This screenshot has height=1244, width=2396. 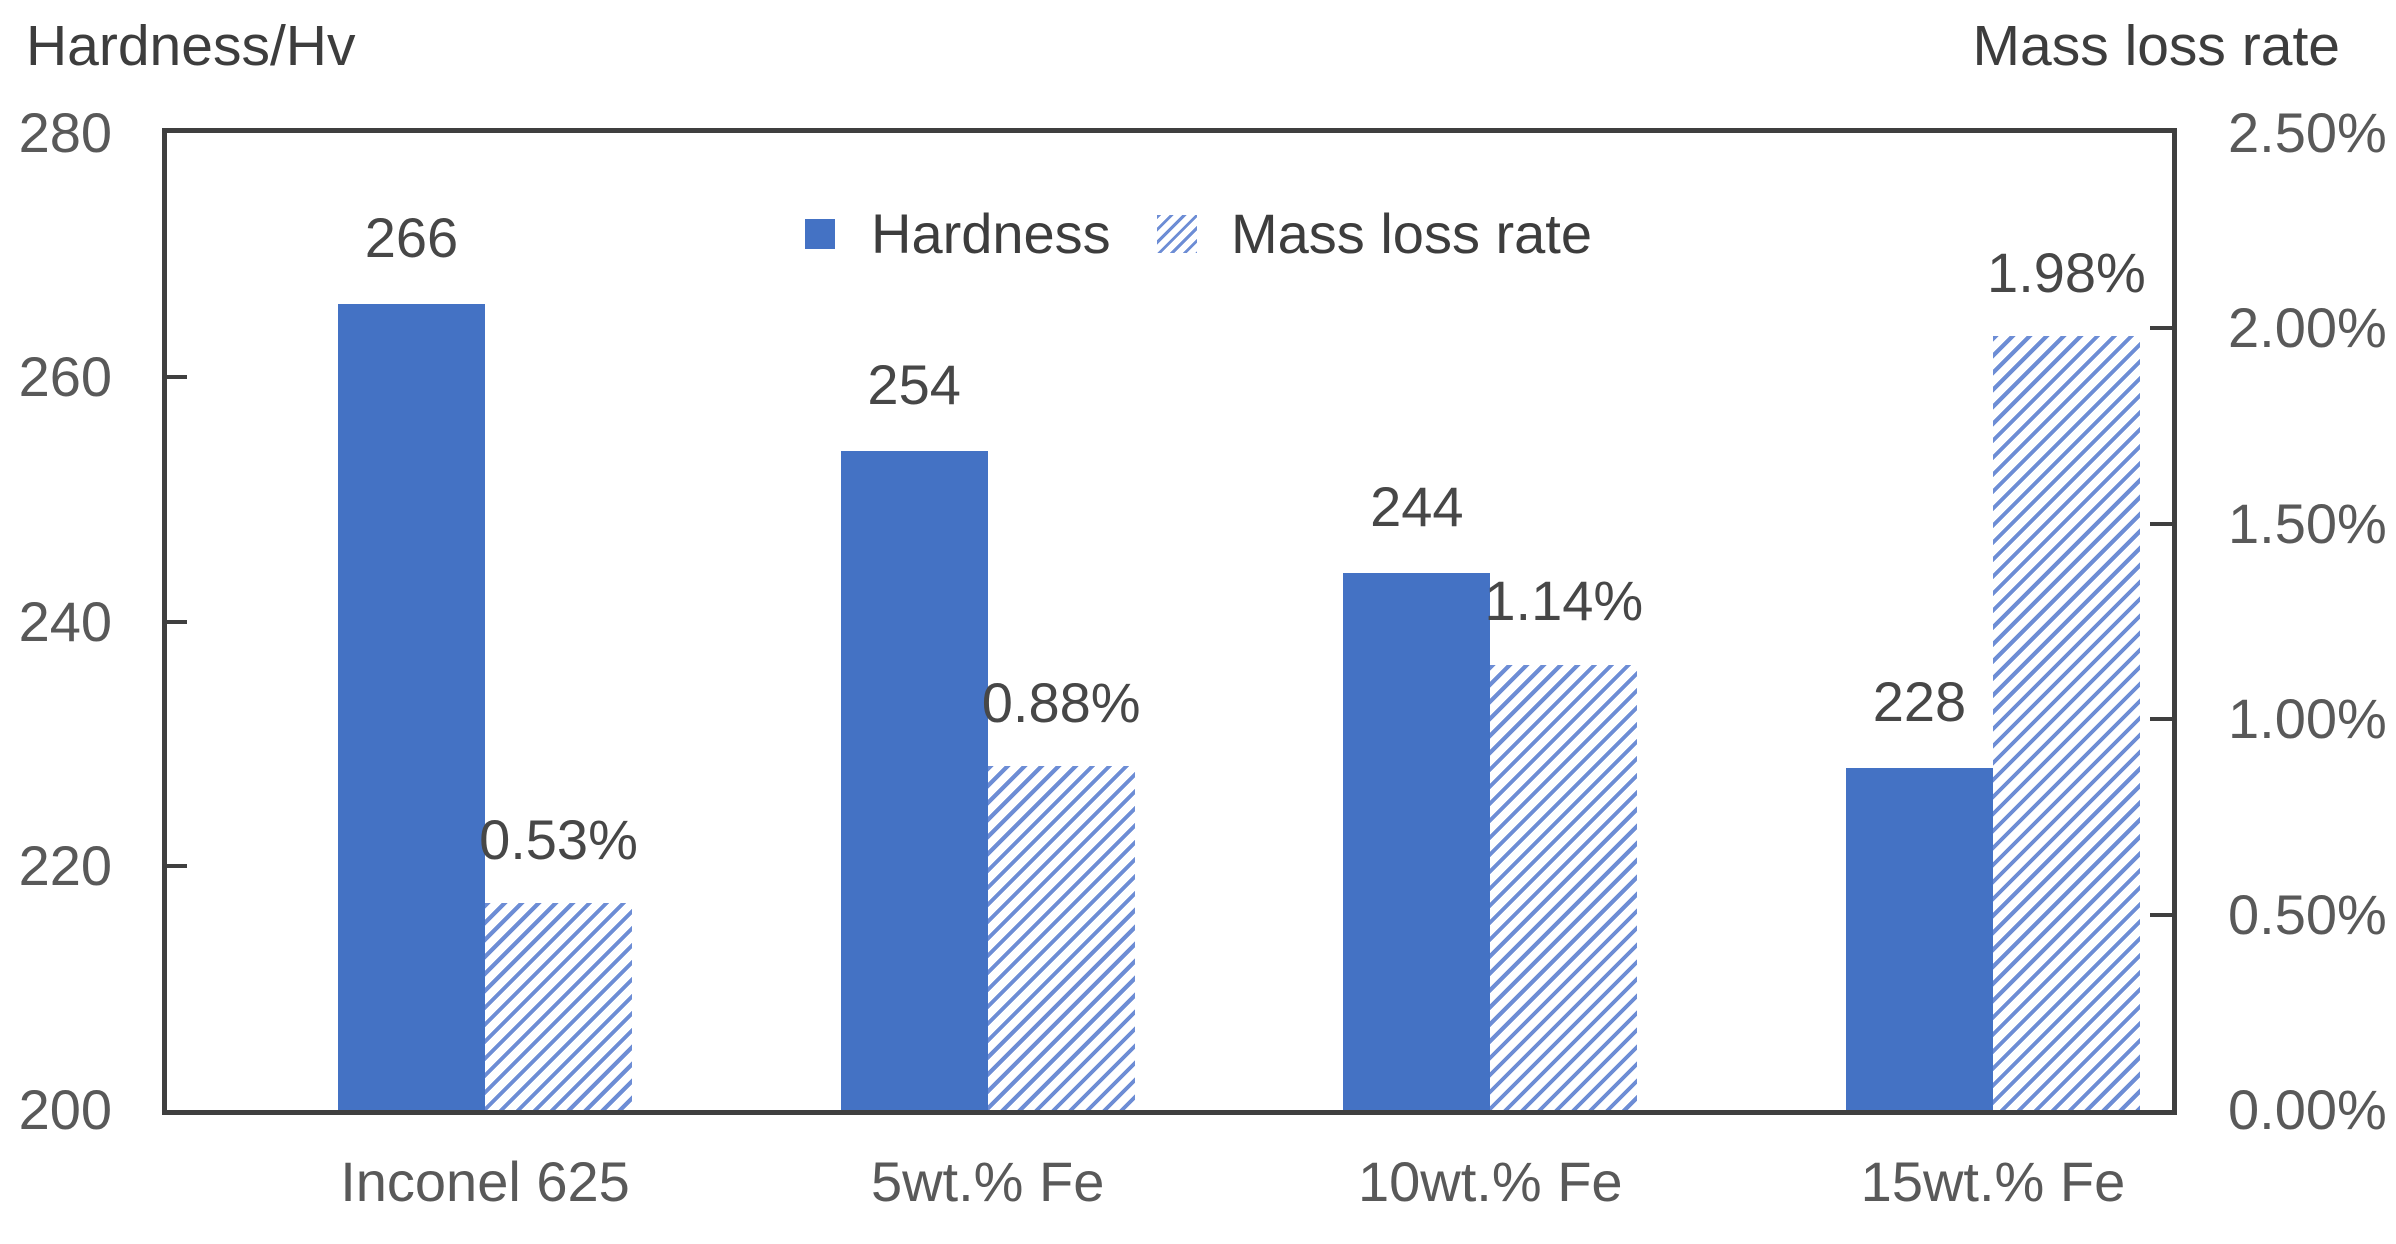 What do you see at coordinates (2307, 523) in the screenshot?
I see `right-axis-tick-label: 1.50%` at bounding box center [2307, 523].